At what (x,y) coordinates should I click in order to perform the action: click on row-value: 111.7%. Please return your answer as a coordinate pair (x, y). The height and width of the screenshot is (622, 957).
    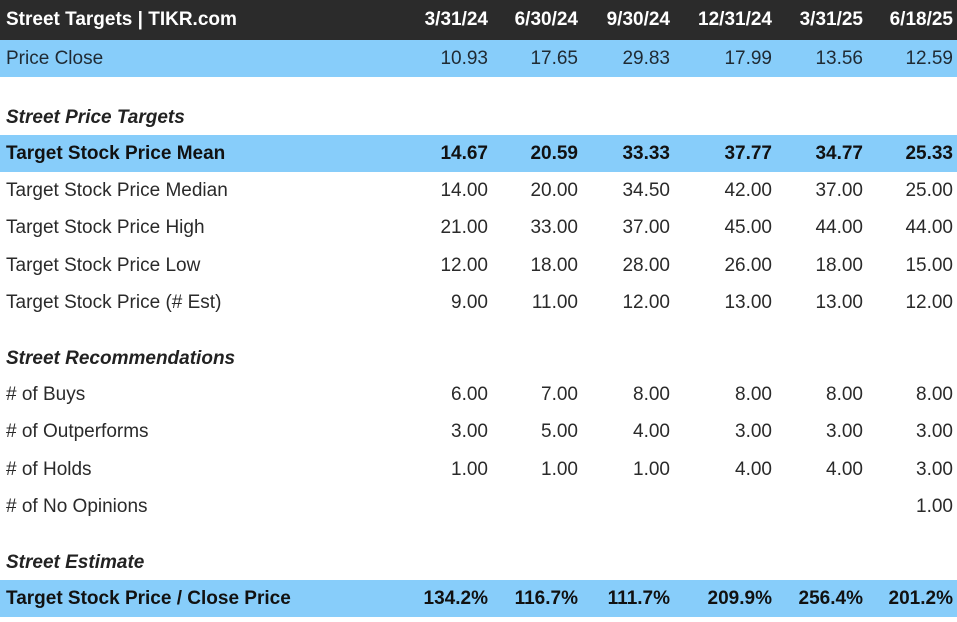
    Looking at the image, I should click on (638, 598).